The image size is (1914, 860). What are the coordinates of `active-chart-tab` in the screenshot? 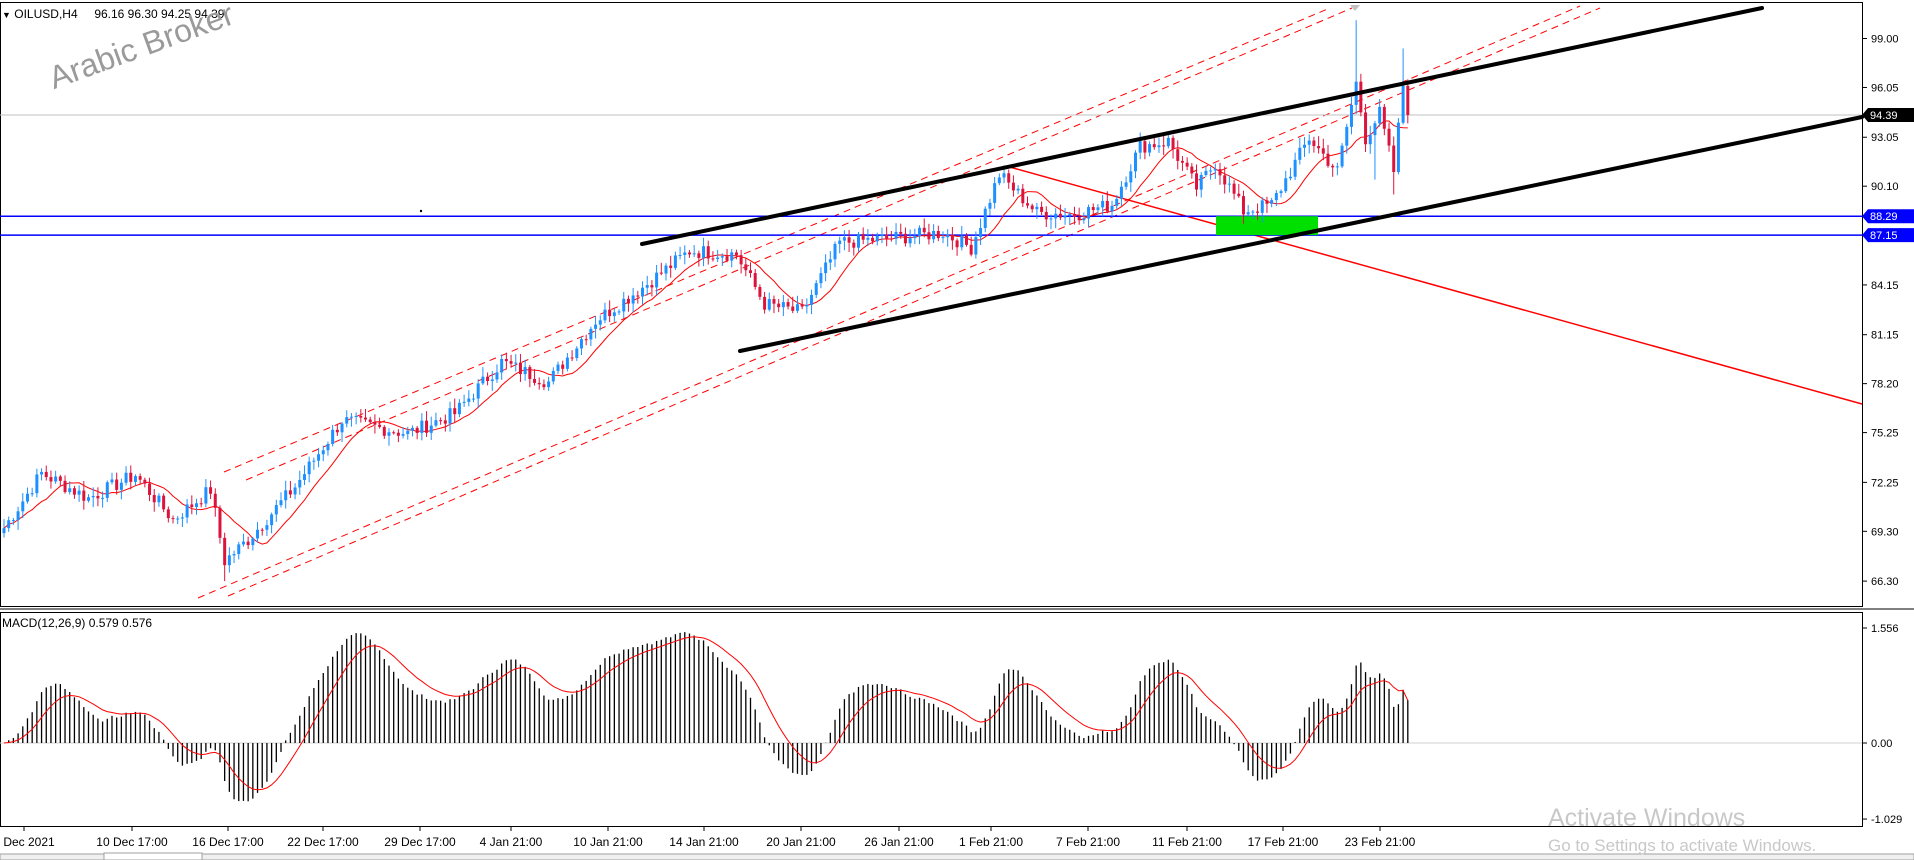 It's located at (153, 856).